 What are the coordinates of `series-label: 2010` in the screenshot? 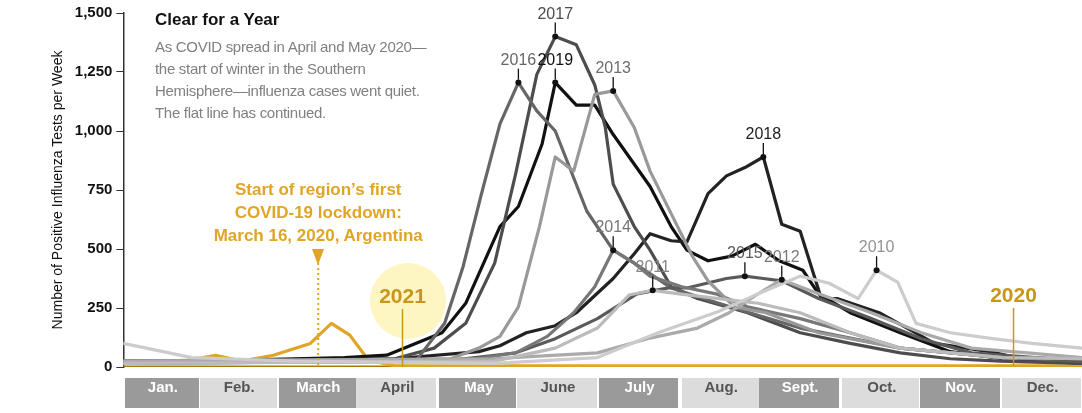 It's located at (876, 247).